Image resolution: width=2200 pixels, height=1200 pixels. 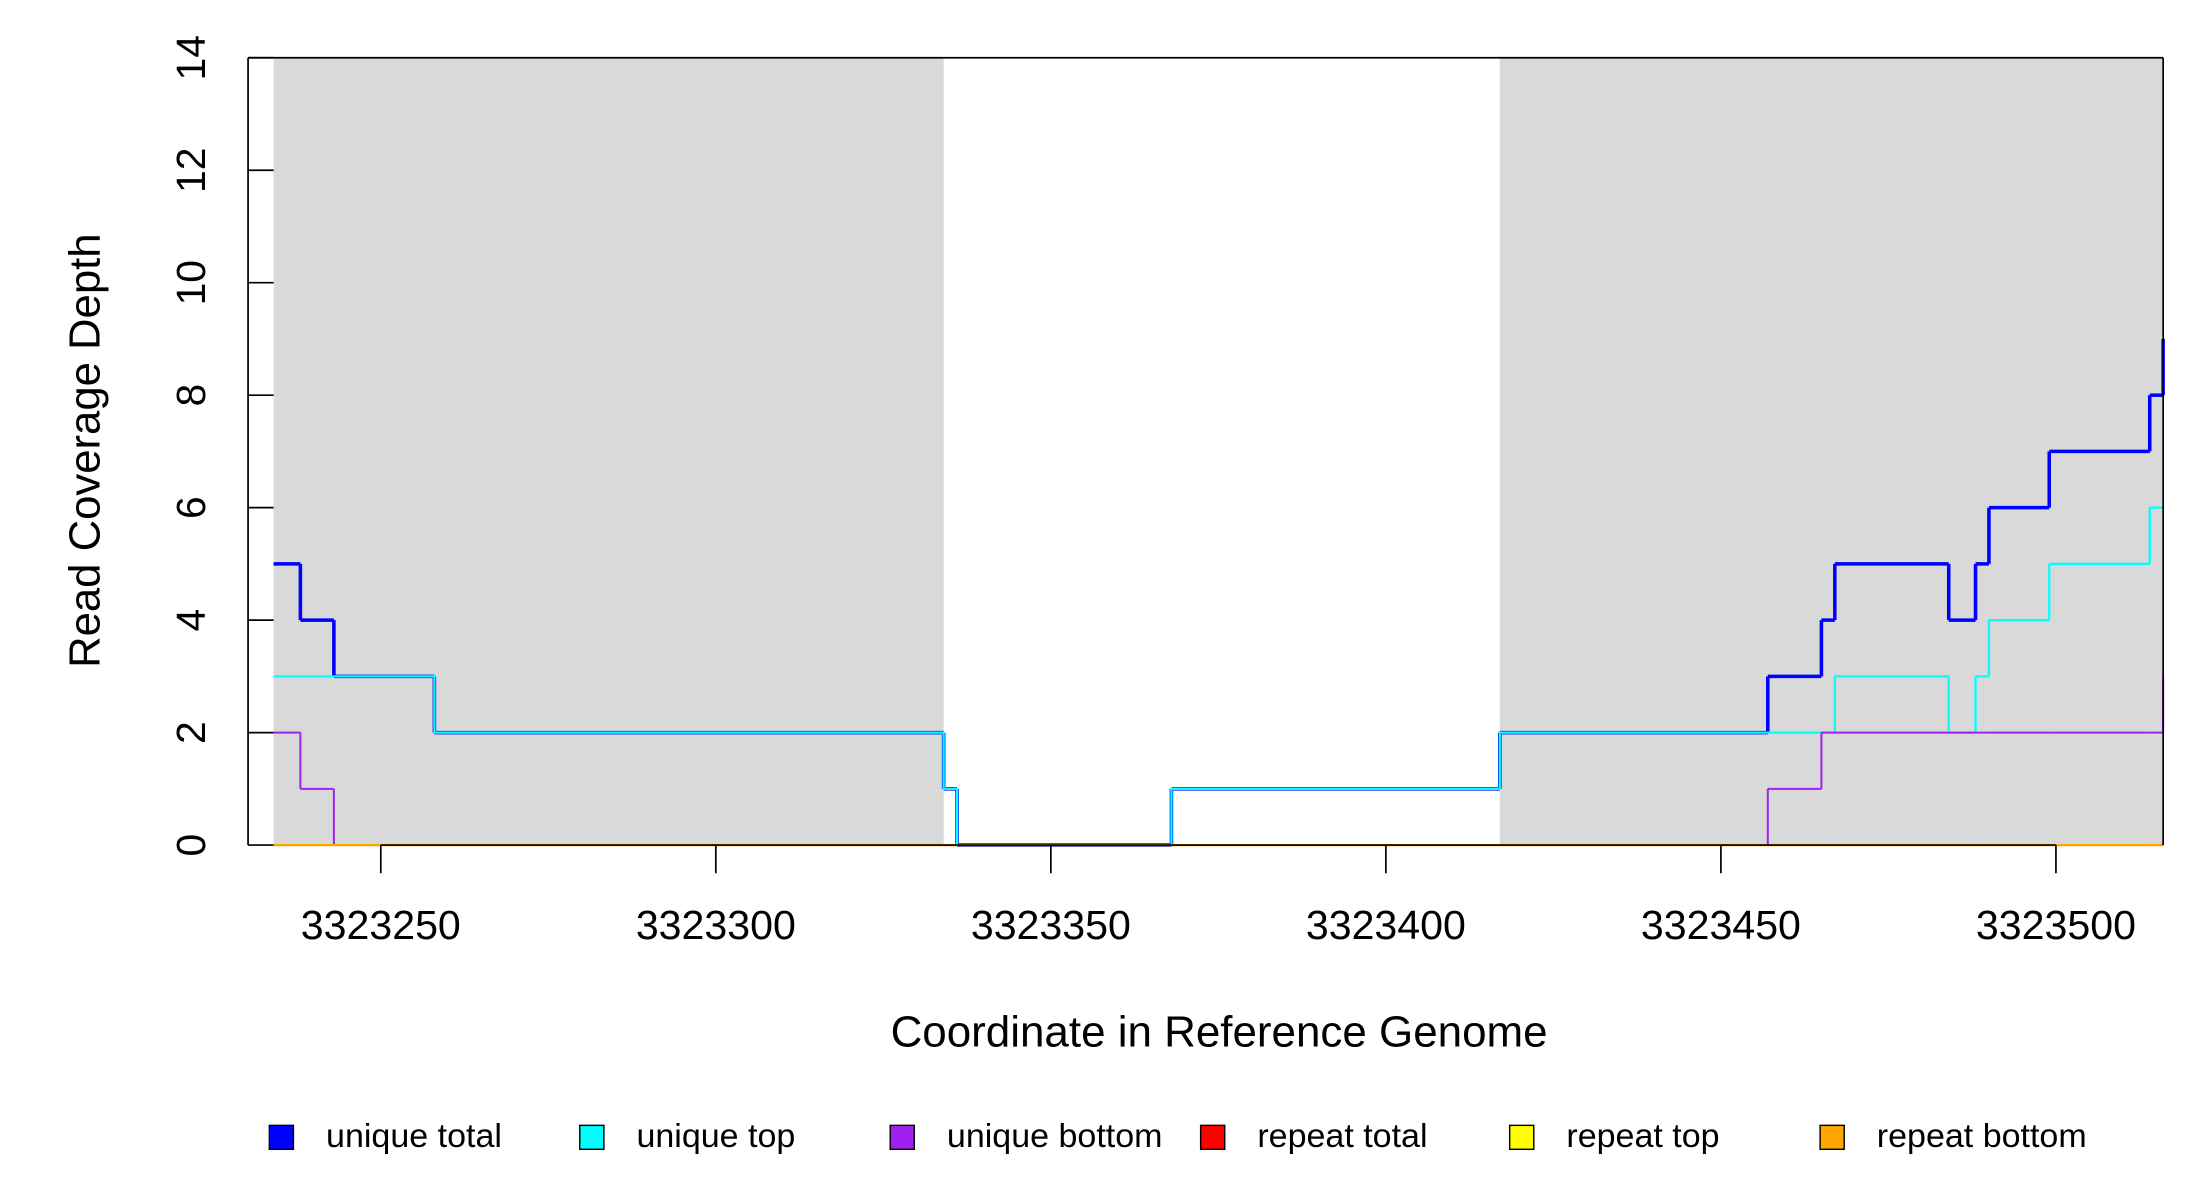 What do you see at coordinates (1342, 1136) in the screenshot?
I see `legend-label: repeat total` at bounding box center [1342, 1136].